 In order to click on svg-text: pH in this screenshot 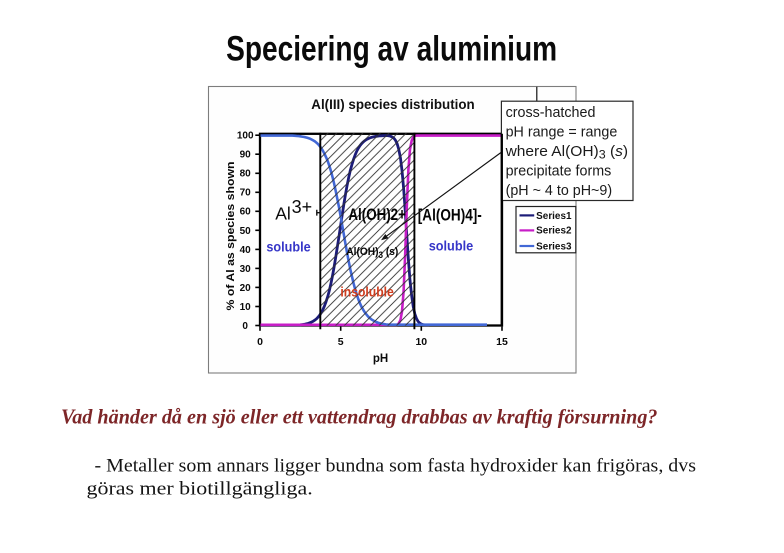, I will do `click(380, 359)`.